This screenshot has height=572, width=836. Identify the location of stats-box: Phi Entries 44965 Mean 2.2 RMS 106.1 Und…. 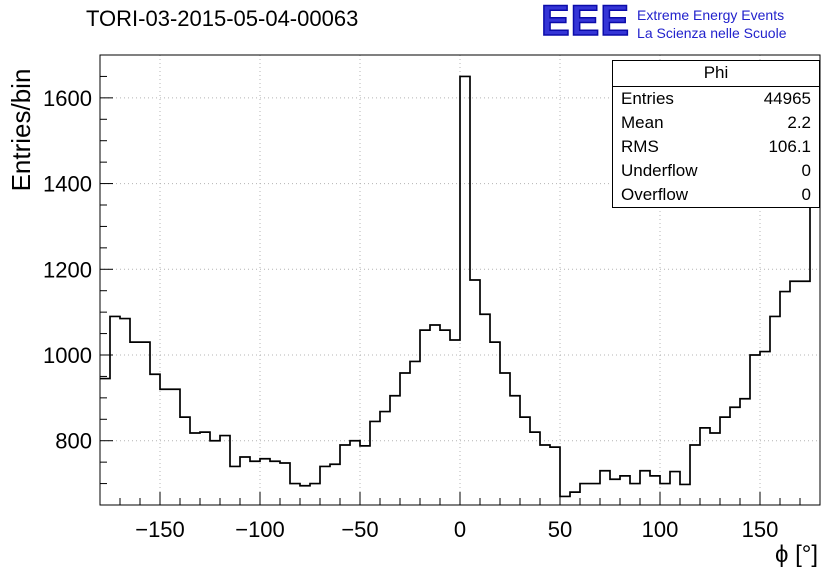
(716, 134).